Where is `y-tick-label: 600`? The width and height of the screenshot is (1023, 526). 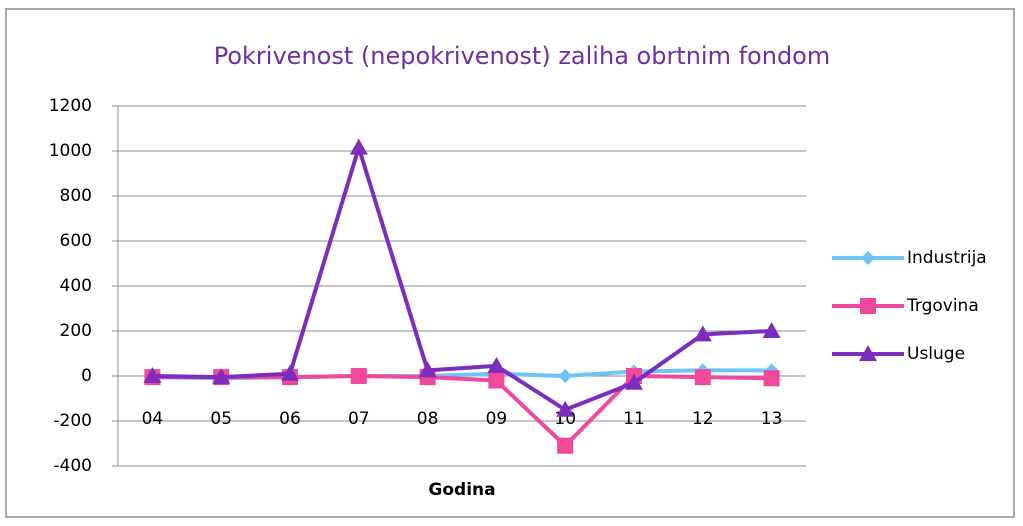
y-tick-label: 600 is located at coordinates (76, 241).